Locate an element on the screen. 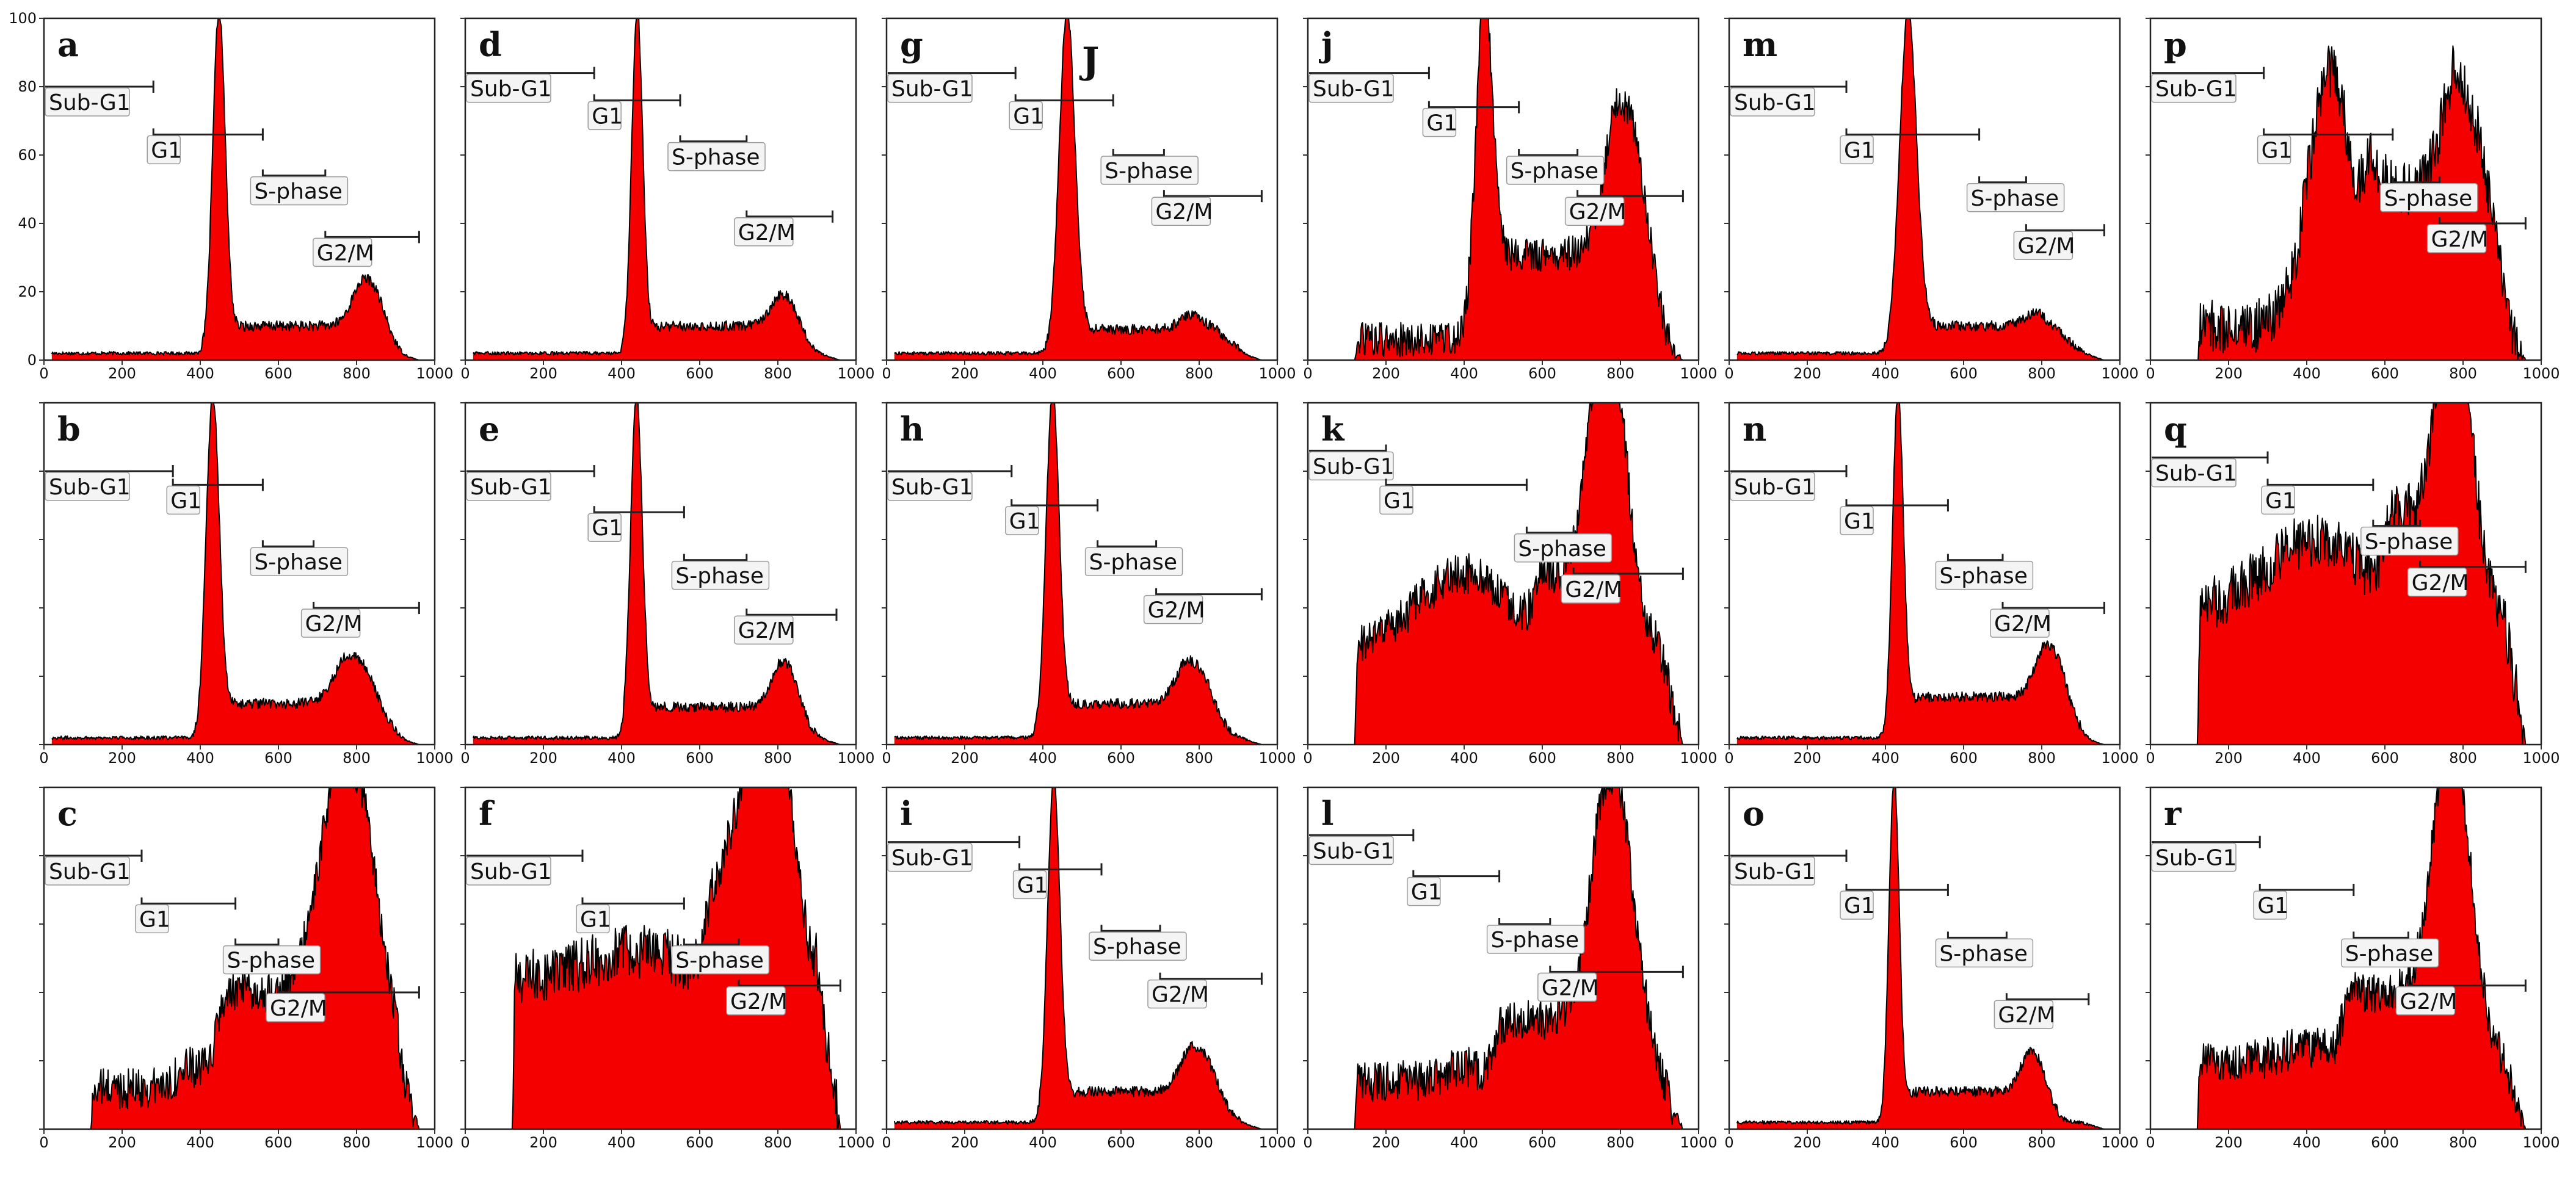 The height and width of the screenshot is (1181, 2576). panel-letter: p is located at coordinates (2175, 44).